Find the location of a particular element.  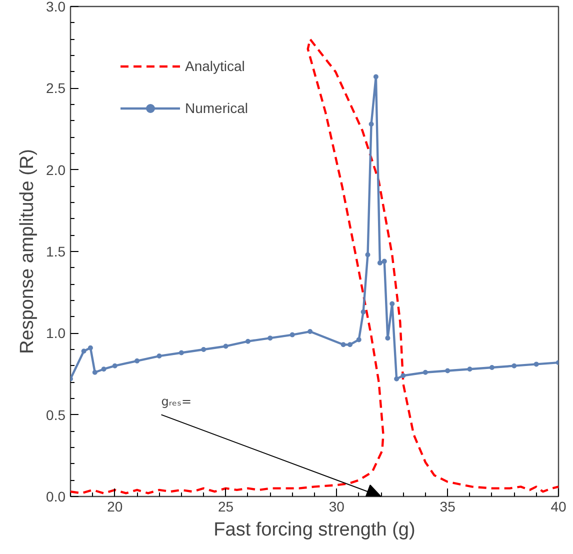

y-tick-label: 1.5 is located at coordinates (56, 252).